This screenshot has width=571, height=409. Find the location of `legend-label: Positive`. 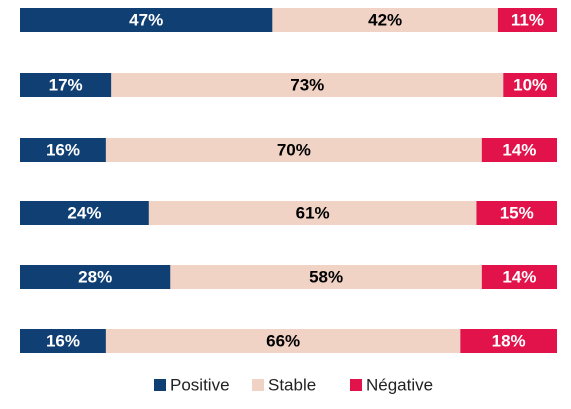

legend-label: Positive is located at coordinates (200, 385).